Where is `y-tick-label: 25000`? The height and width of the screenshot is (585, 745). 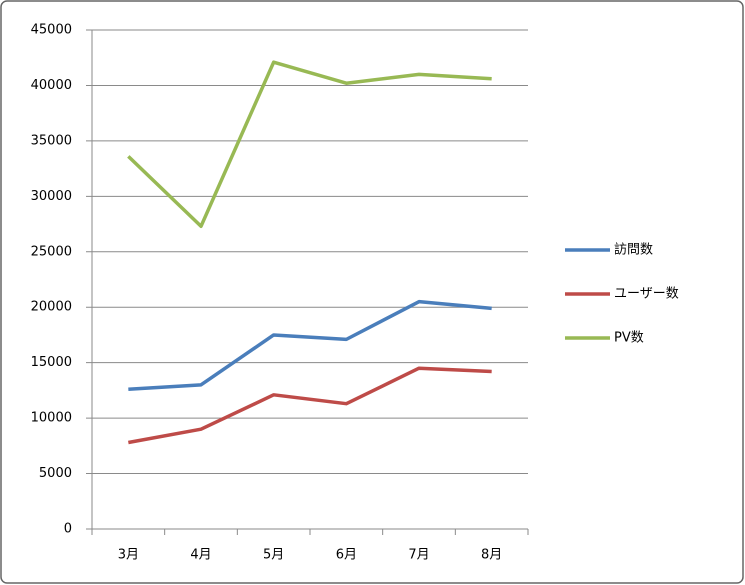 y-tick-label: 25000 is located at coordinates (51, 251).